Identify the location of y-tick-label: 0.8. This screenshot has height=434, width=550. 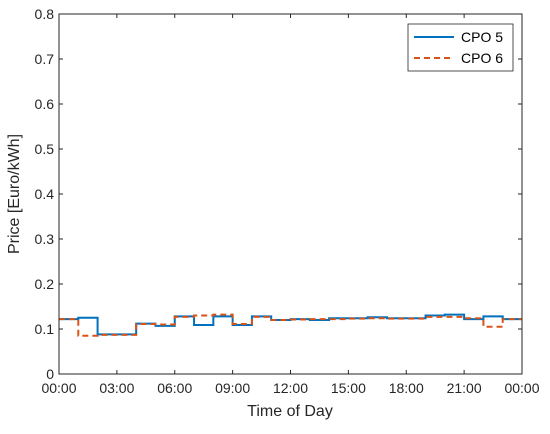
(45, 14).